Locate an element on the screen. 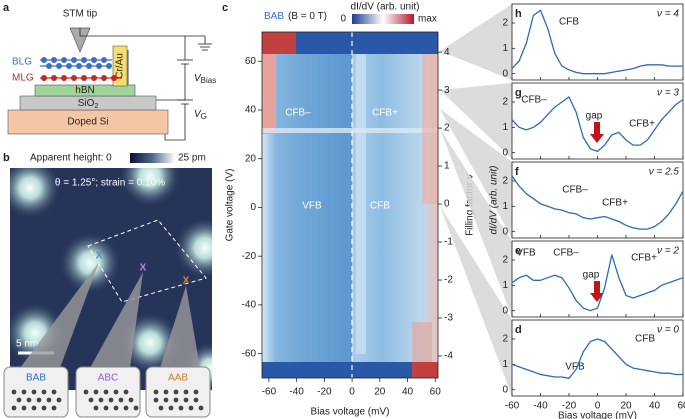 Image resolution: width=685 pixels, height=419 pixels. stacking-label: BAB is located at coordinates (36, 378).